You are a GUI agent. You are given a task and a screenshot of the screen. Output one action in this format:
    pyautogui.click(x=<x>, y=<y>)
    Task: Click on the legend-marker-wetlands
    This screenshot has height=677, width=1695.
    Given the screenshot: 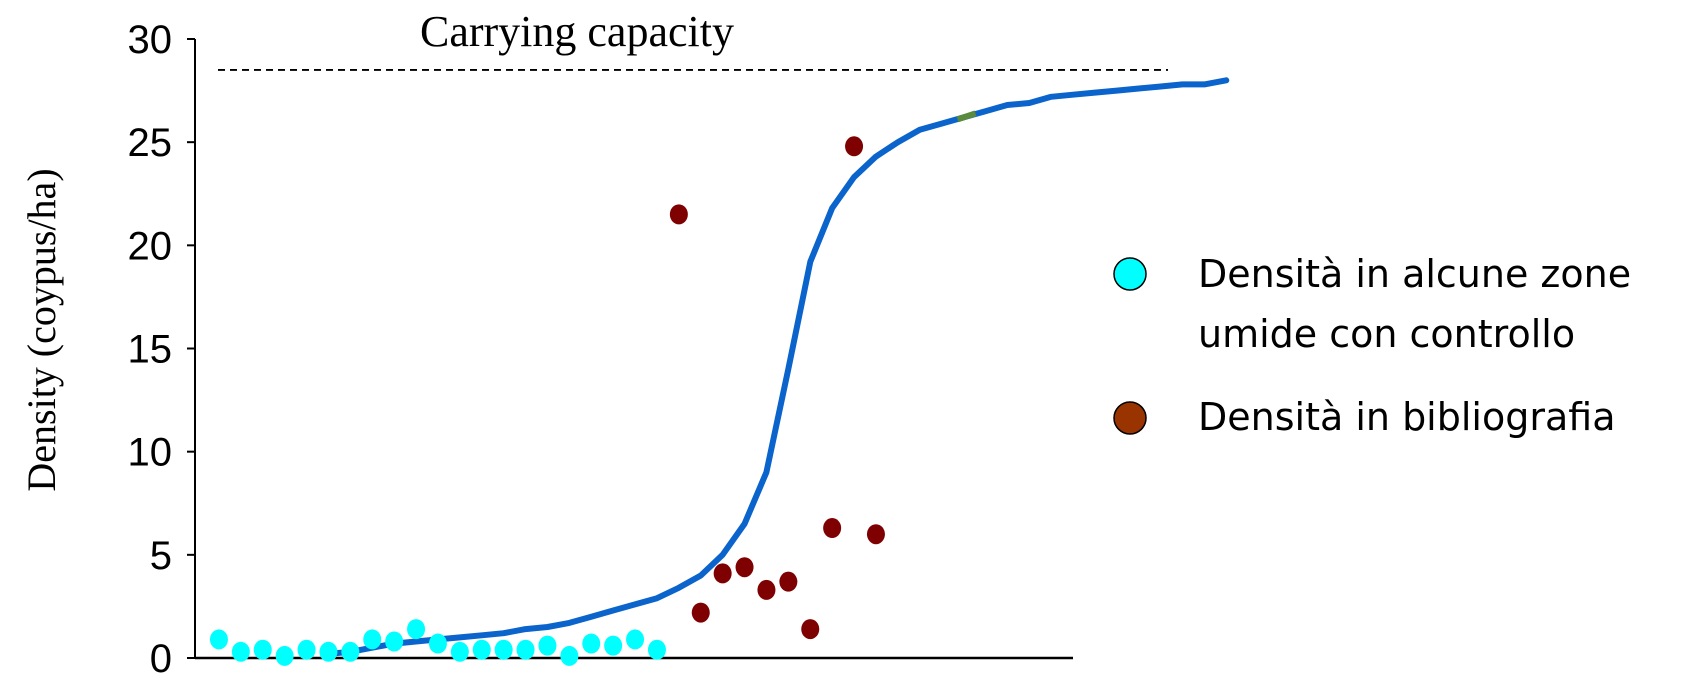 What is the action you would take?
    pyautogui.click(x=1130, y=274)
    